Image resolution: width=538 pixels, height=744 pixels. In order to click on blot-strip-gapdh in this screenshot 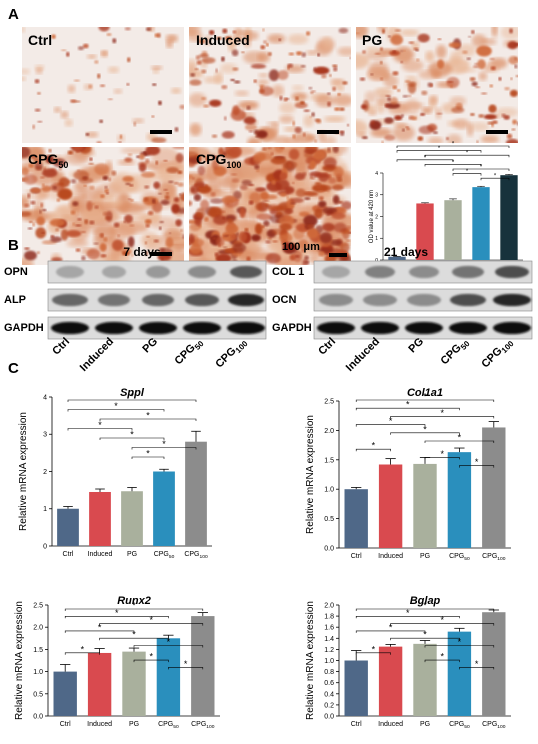, I will do `click(423, 328)`.